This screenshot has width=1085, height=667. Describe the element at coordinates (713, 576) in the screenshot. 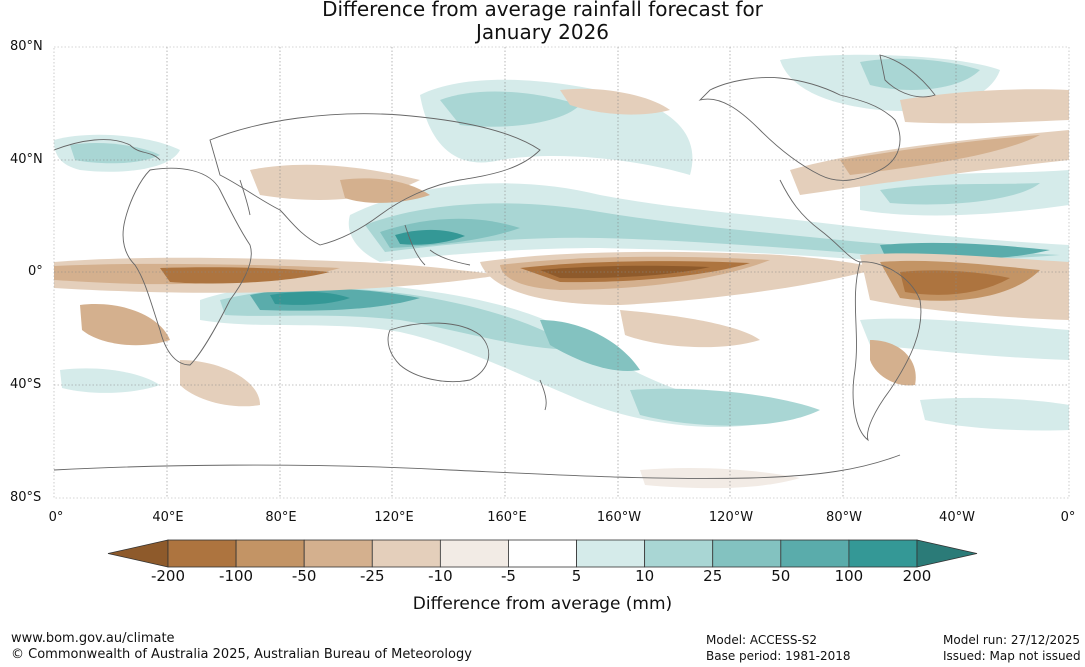

I see `colorbar-tick-label: 25` at that location.